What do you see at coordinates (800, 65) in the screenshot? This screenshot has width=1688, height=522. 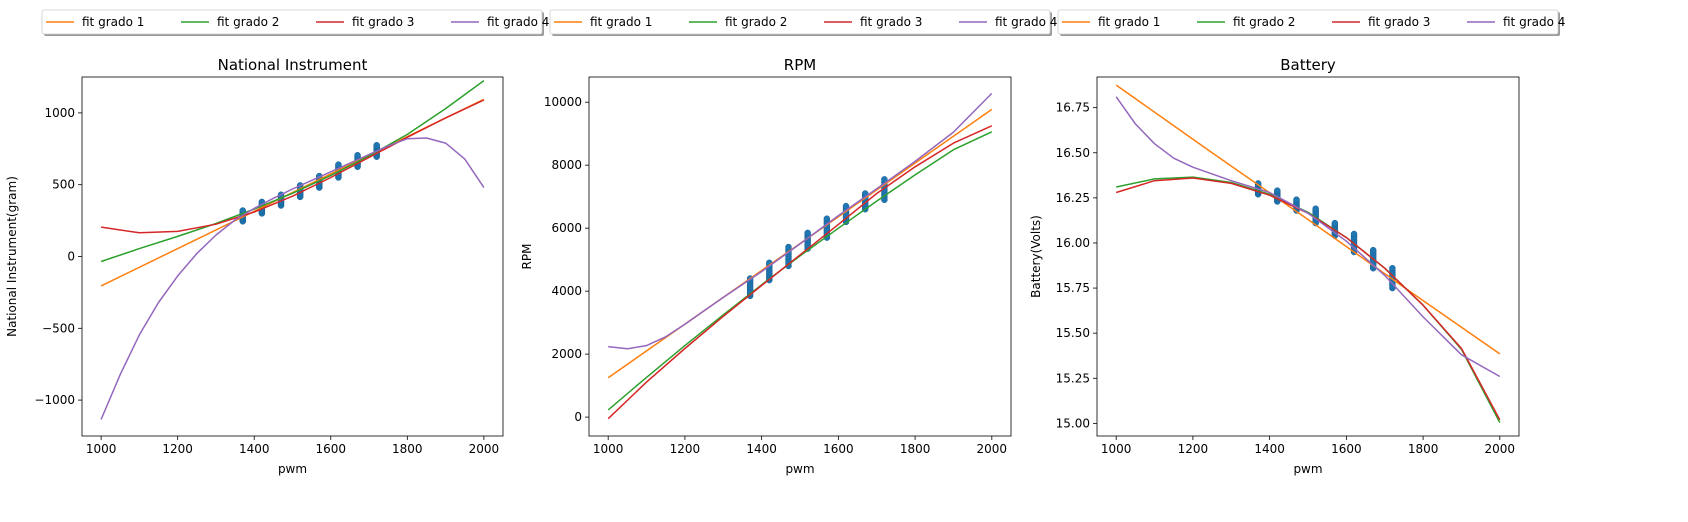 I see `chart-title: RPM` at bounding box center [800, 65].